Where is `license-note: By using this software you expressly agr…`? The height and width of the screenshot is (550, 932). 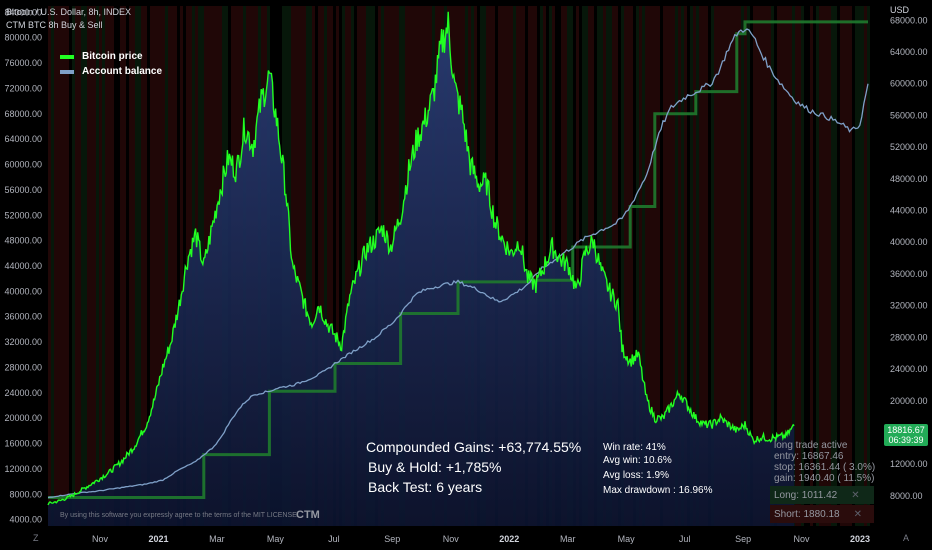 license-note: By using this software you expressly agr… is located at coordinates (178, 515).